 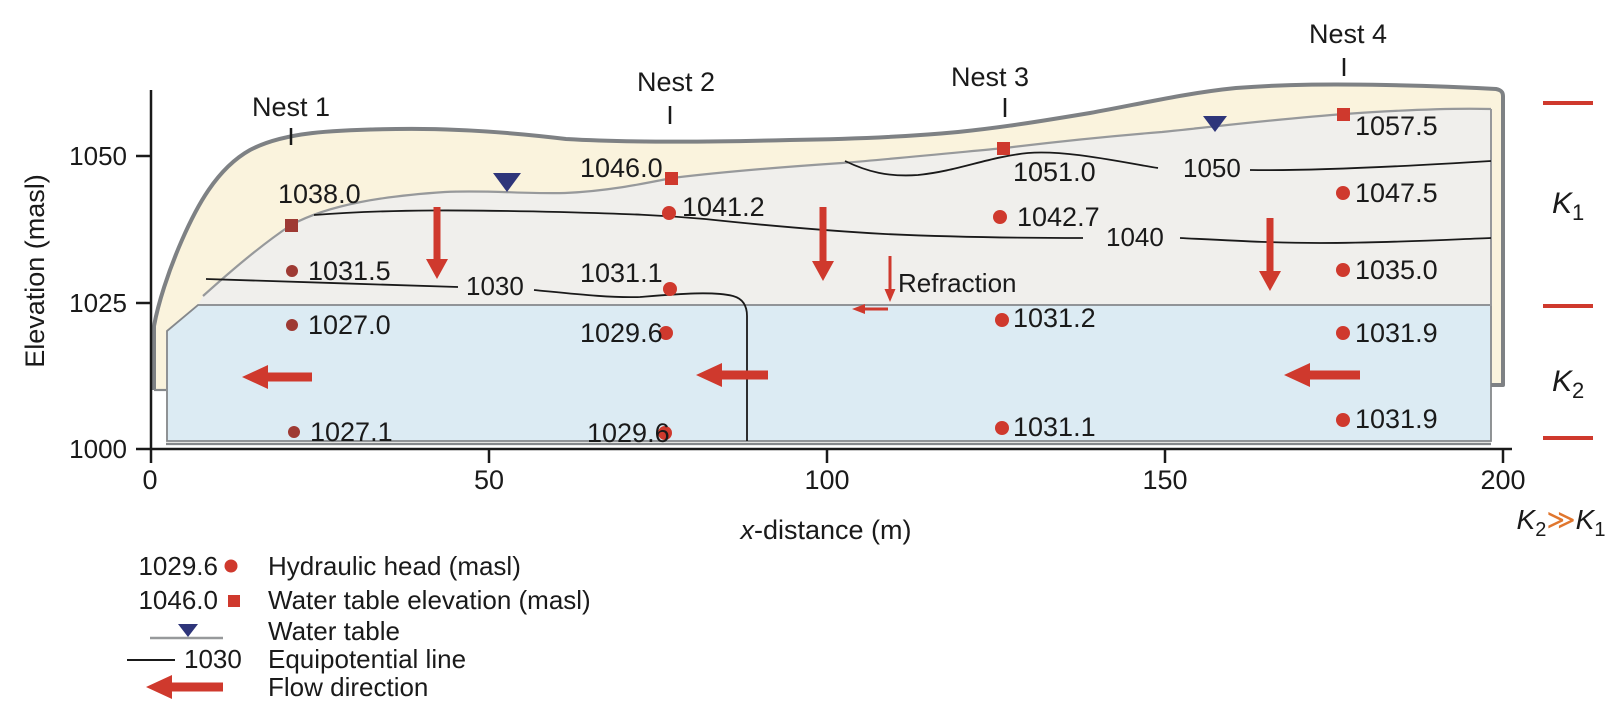 What do you see at coordinates (334, 631) in the screenshot?
I see `legend-water-table-label: Water table` at bounding box center [334, 631].